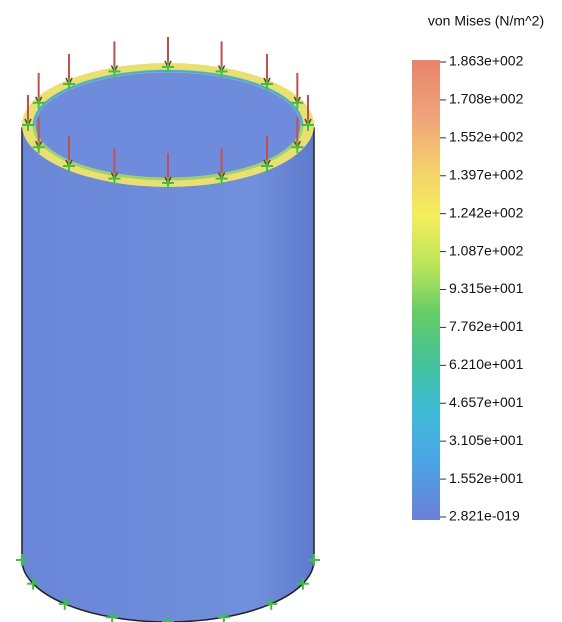 Image resolution: width=562 pixels, height=622 pixels. What do you see at coordinates (486, 326) in the screenshot?
I see `legend-label: 7.762e+001` at bounding box center [486, 326].